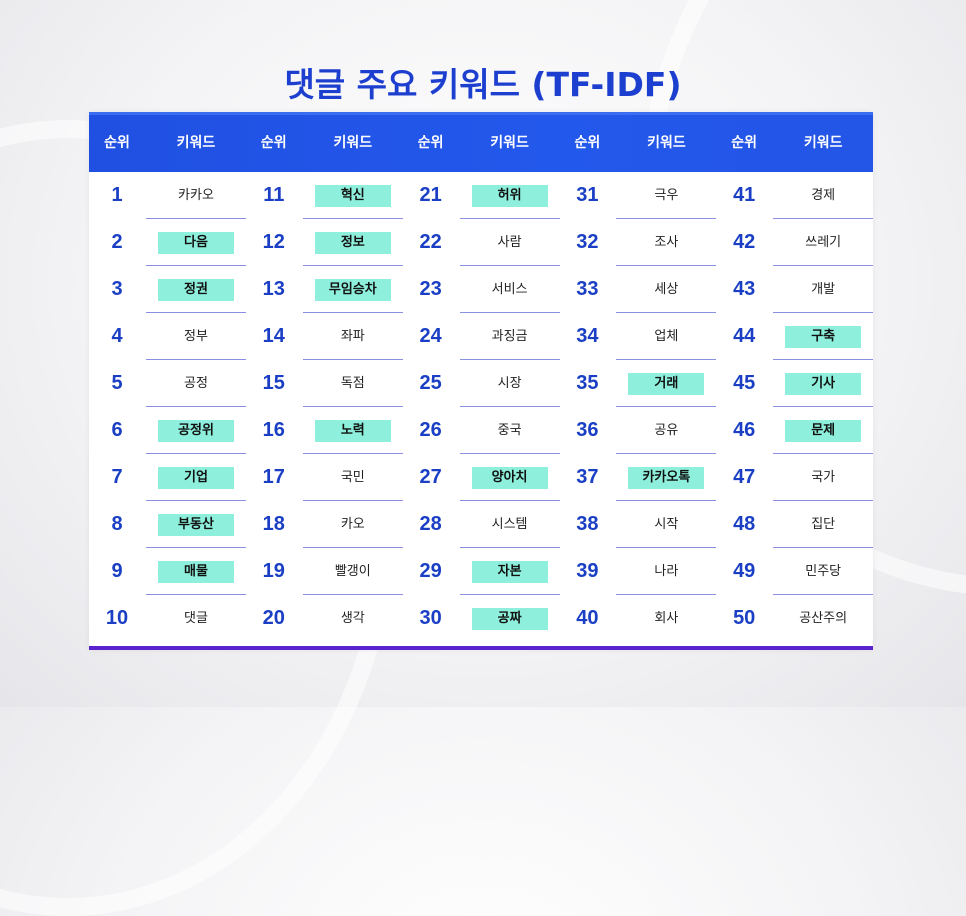 The height and width of the screenshot is (916, 966). What do you see at coordinates (117, 477) in the screenshot?
I see `rank-number: 7` at bounding box center [117, 477].